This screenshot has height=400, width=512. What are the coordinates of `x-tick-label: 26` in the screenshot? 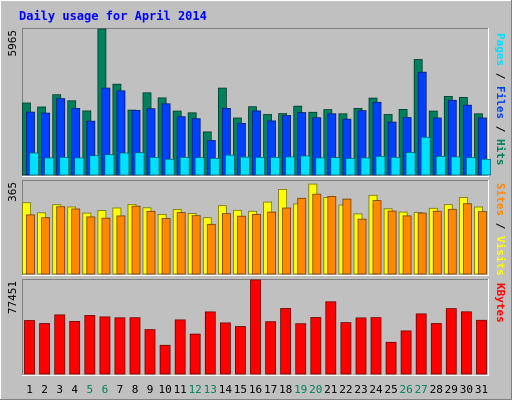 It's located at (405, 389).